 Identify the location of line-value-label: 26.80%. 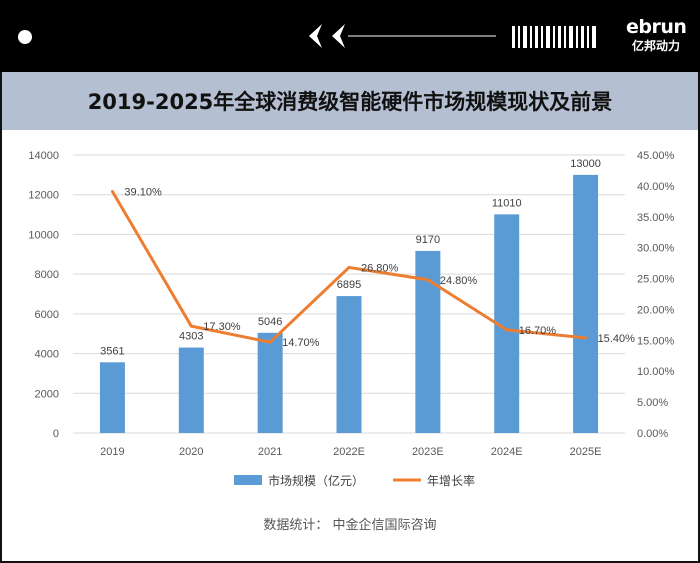
(380, 268).